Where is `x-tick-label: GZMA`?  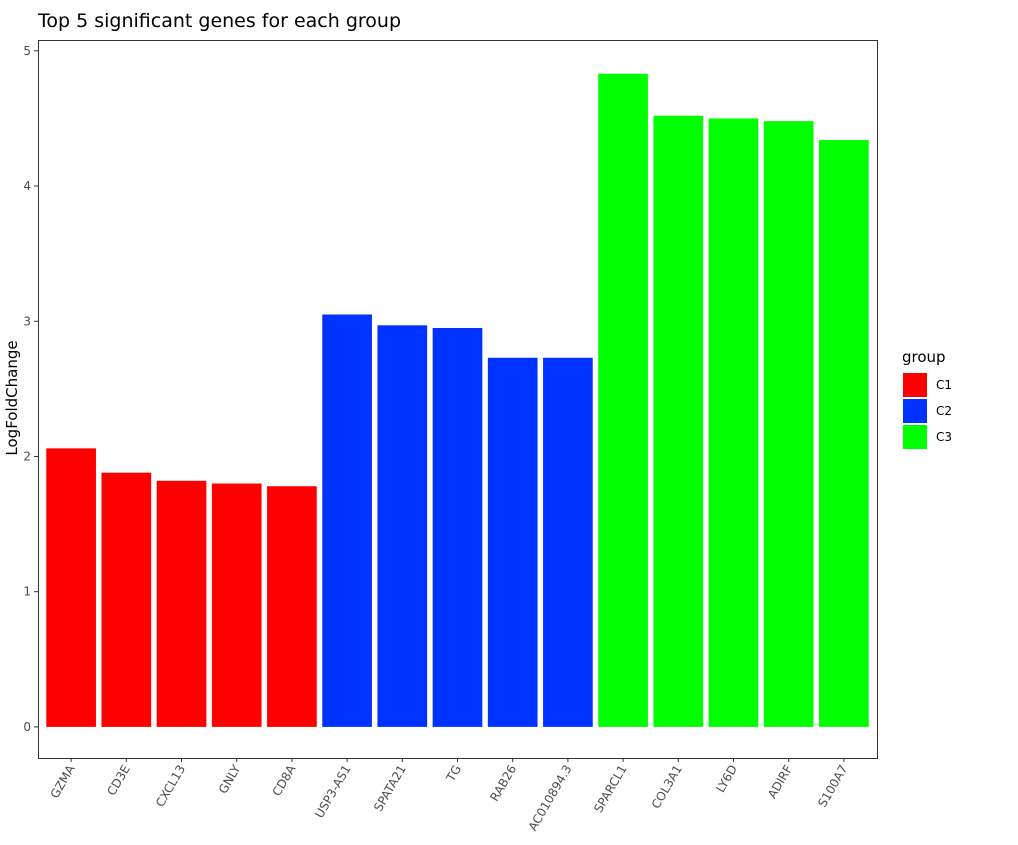 x-tick-label: GZMA is located at coordinates (63, 781).